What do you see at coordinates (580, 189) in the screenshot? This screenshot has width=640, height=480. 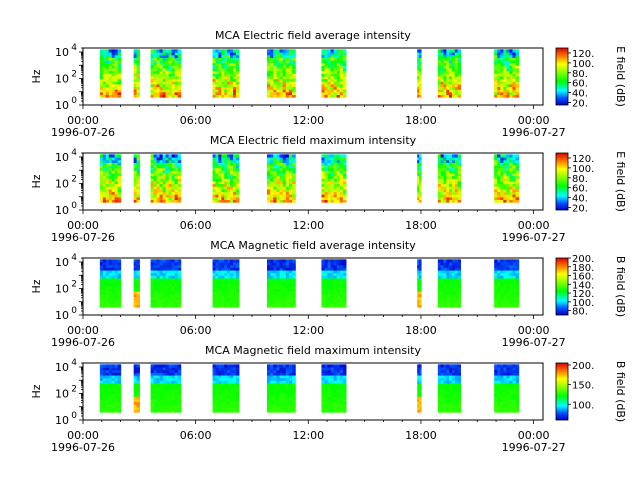 I see `colorbar-tick-label: 60.` at bounding box center [580, 189].